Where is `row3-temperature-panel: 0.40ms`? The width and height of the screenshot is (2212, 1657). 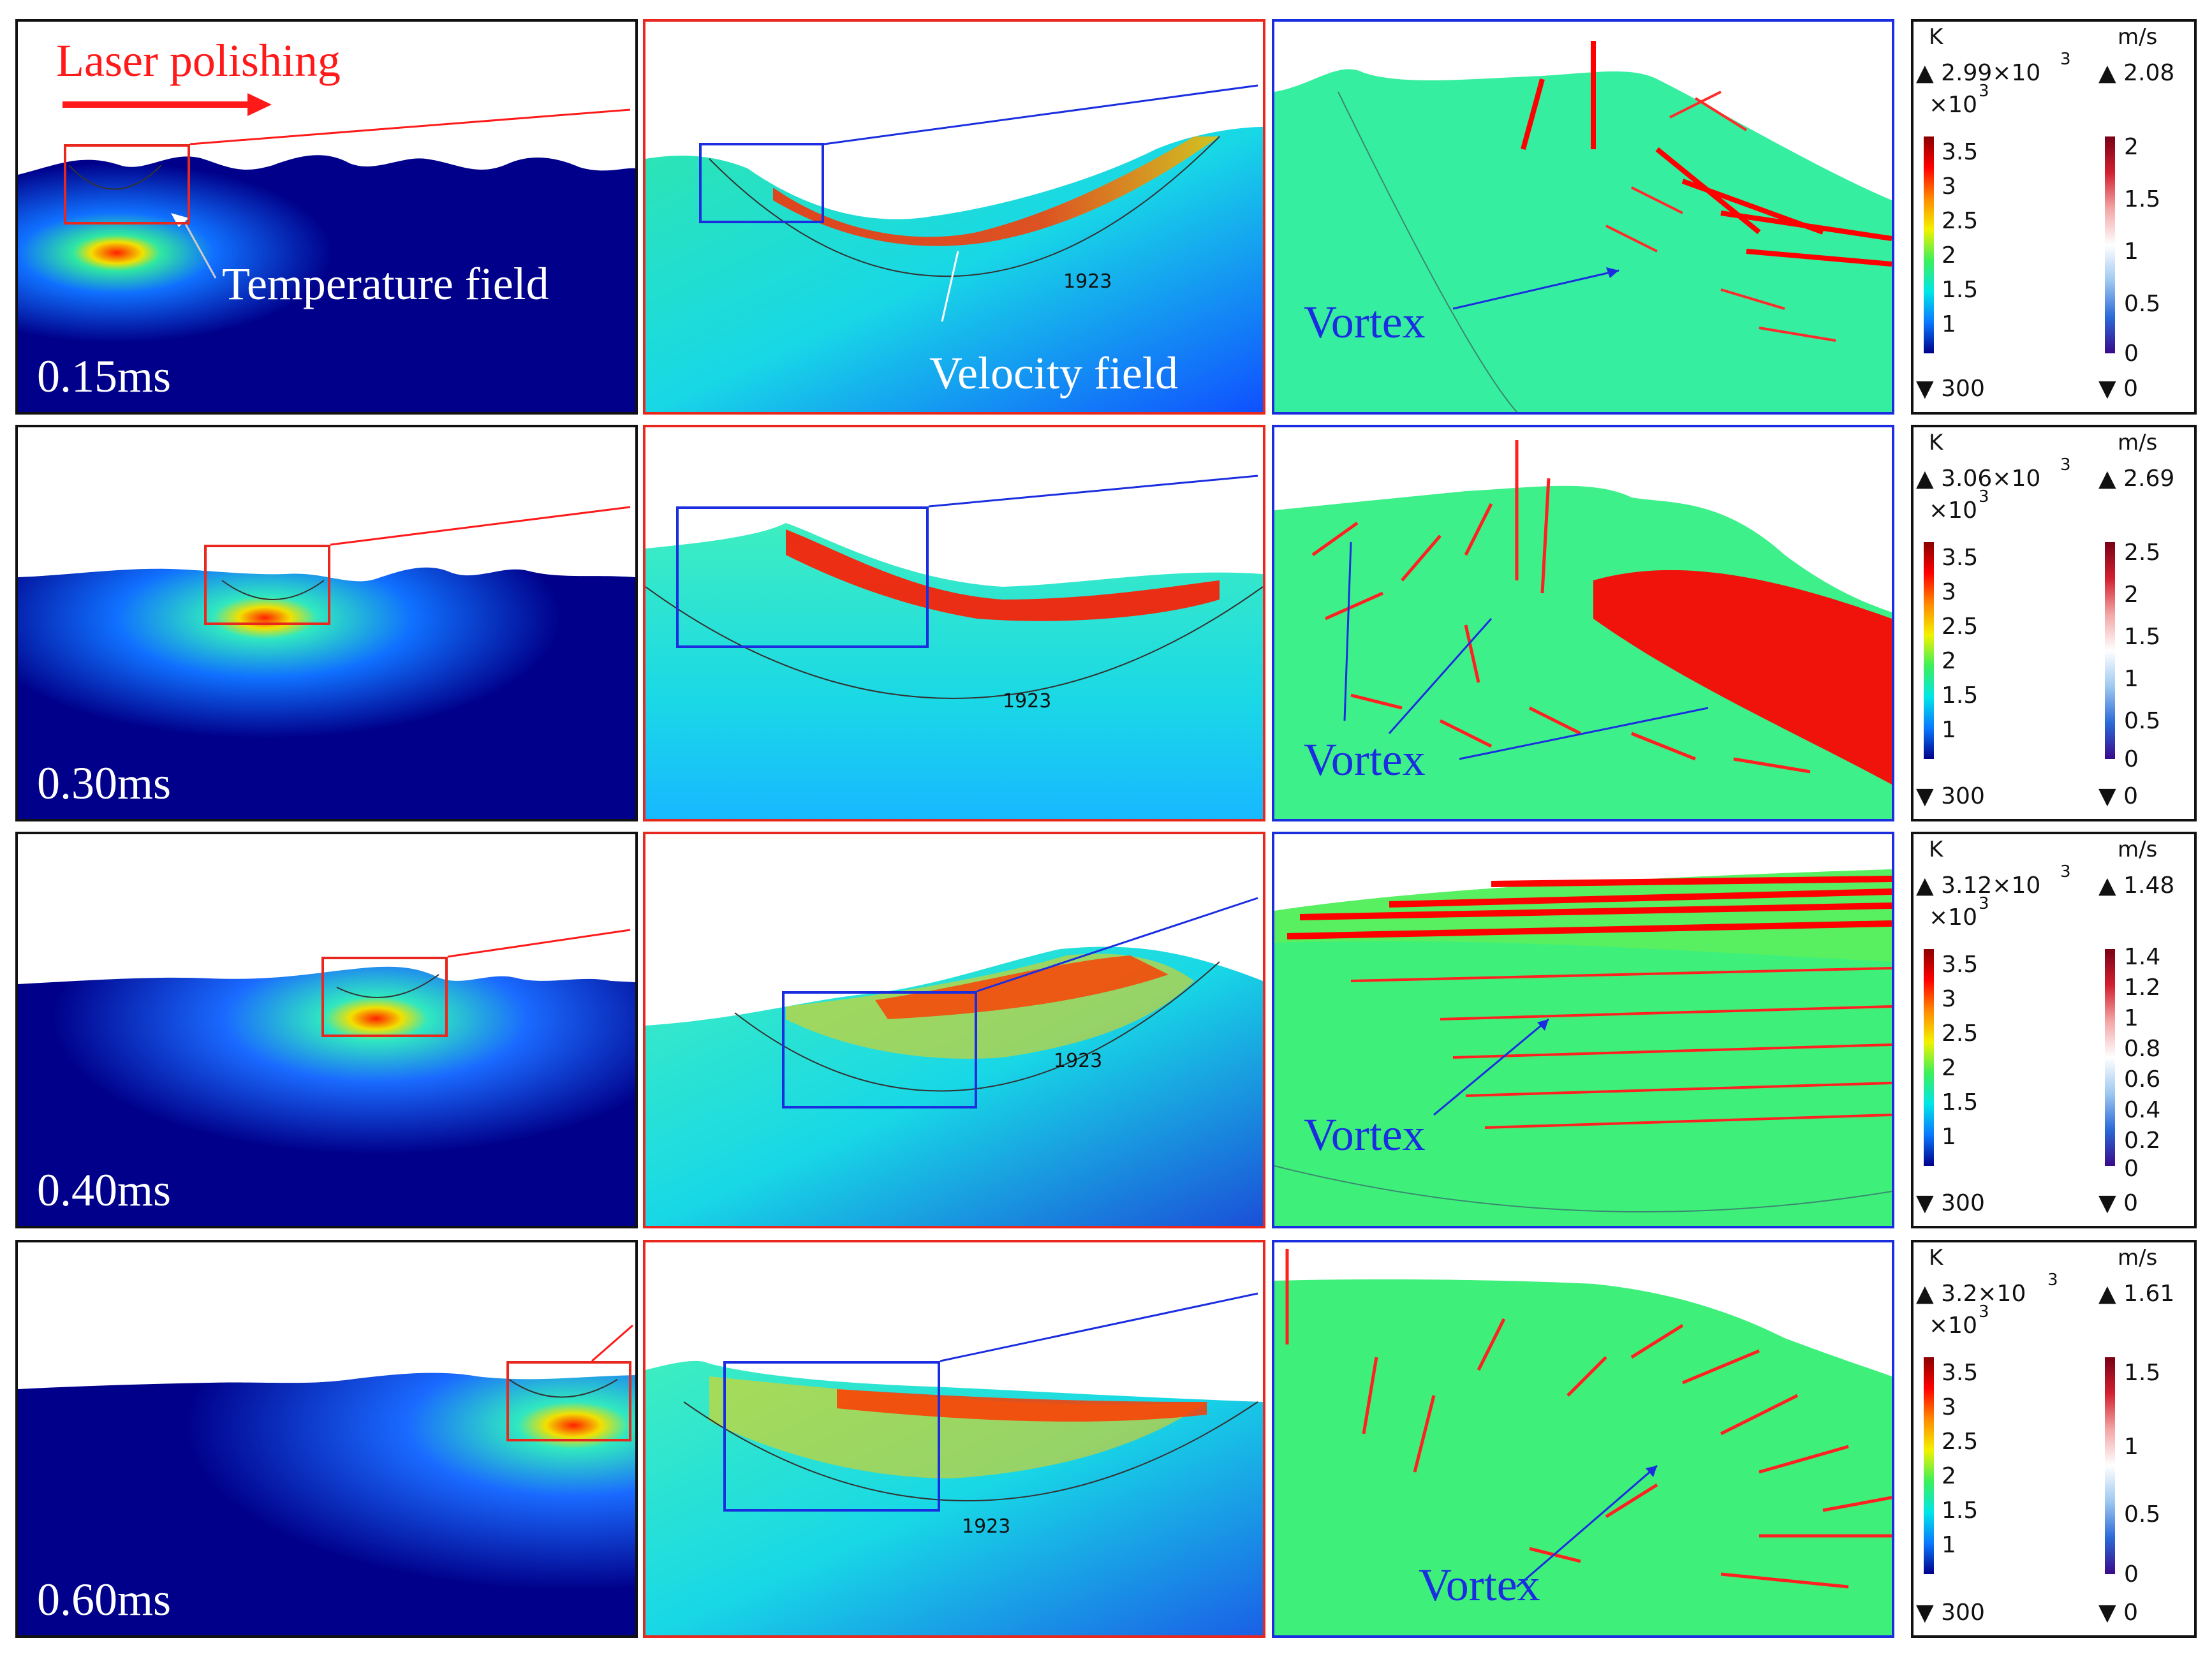
row3-temperature-panel: 0.40ms is located at coordinates (327, 1030).